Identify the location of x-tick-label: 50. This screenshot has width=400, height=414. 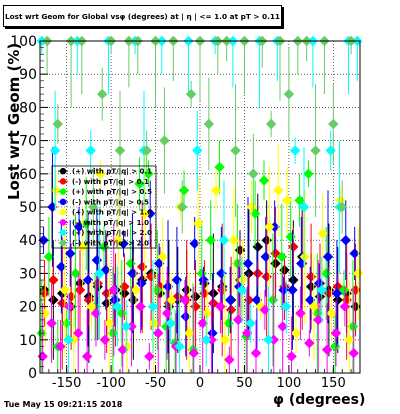
(244, 383).